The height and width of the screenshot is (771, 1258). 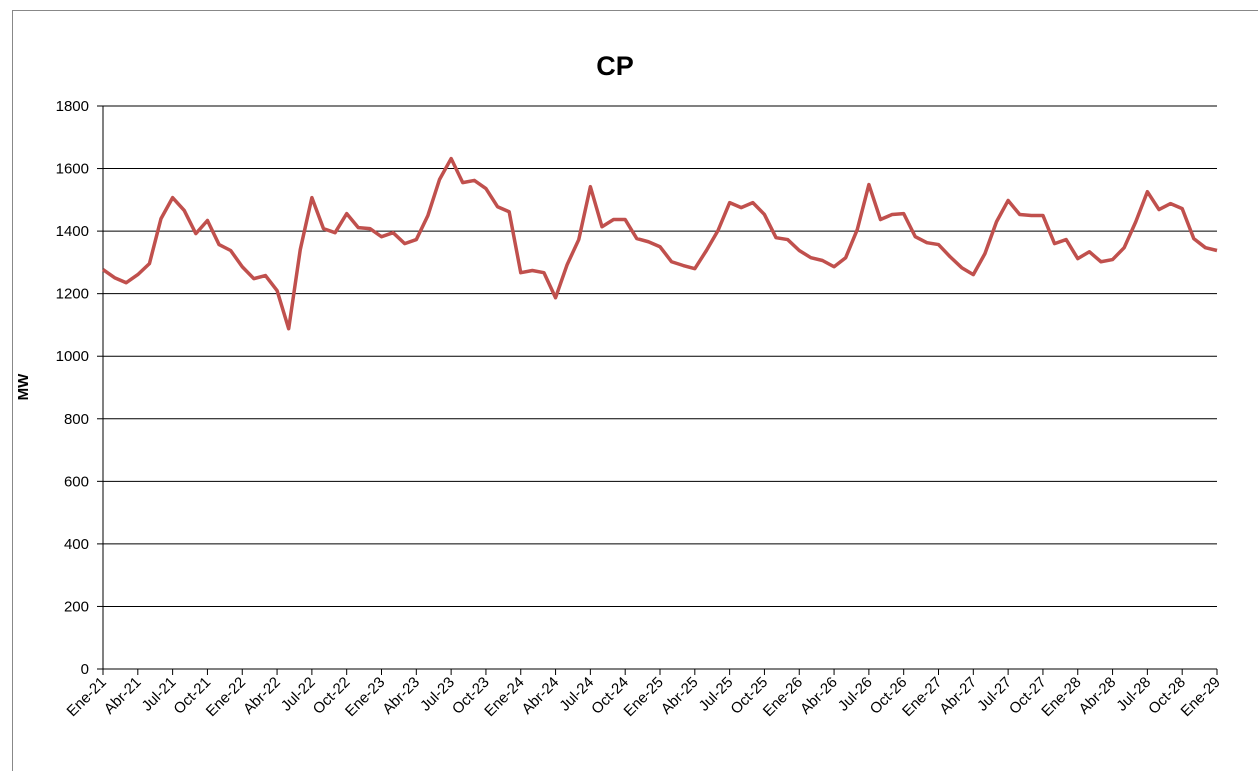 What do you see at coordinates (680, 696) in the screenshot?
I see `x-tick-label: Abr-25` at bounding box center [680, 696].